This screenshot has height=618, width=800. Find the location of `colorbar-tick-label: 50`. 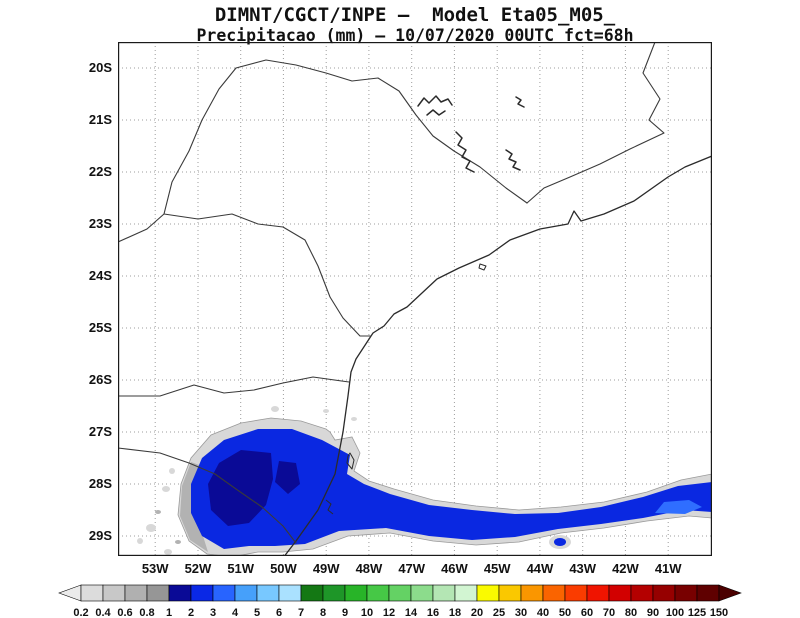

colorbar-tick-label: 50 is located at coordinates (565, 612).